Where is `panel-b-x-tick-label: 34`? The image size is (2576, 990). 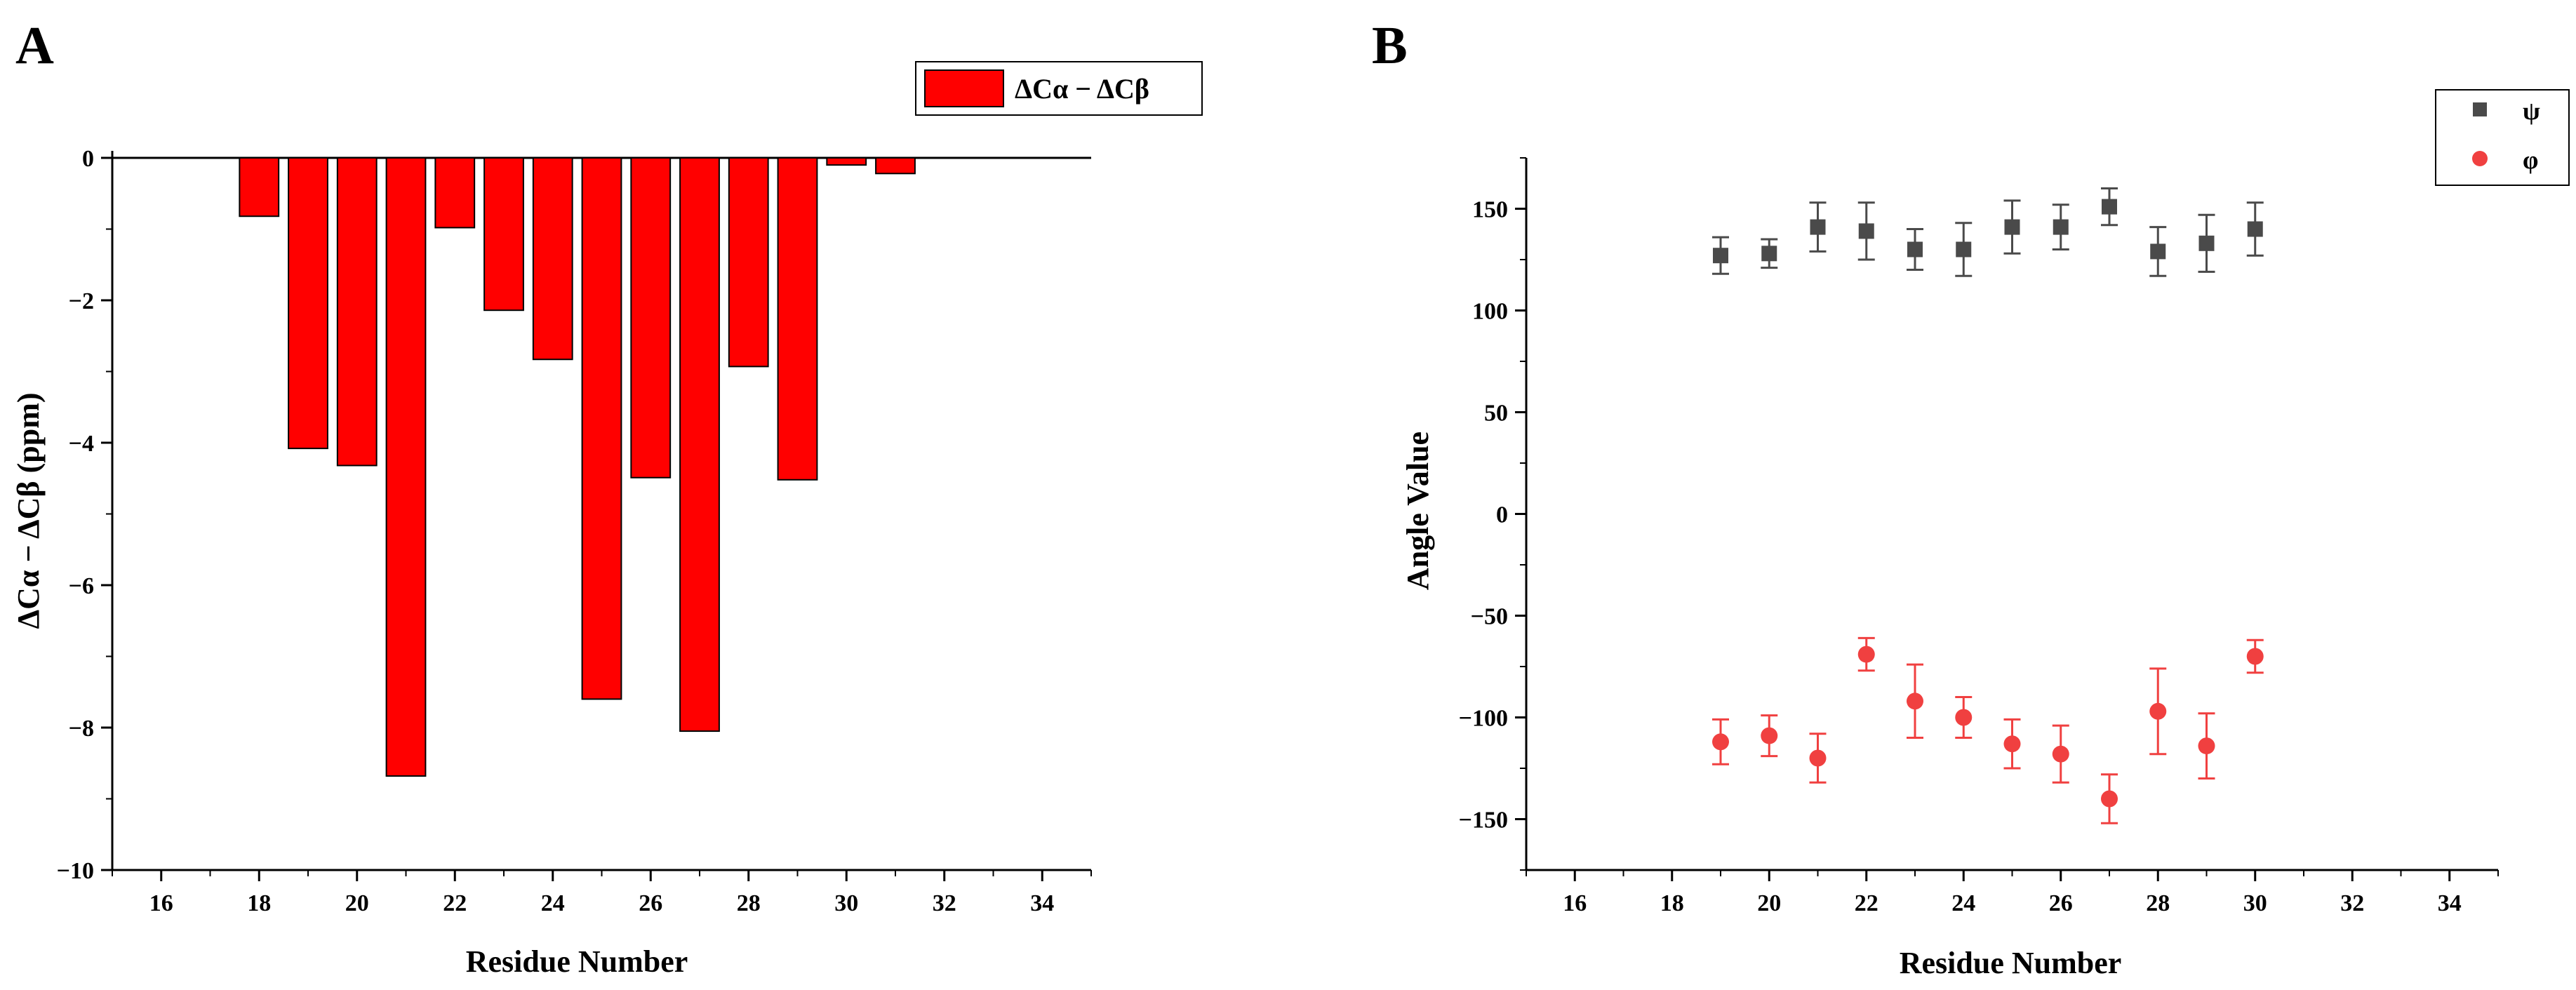
panel-b-x-tick-label: 34 is located at coordinates (2450, 903).